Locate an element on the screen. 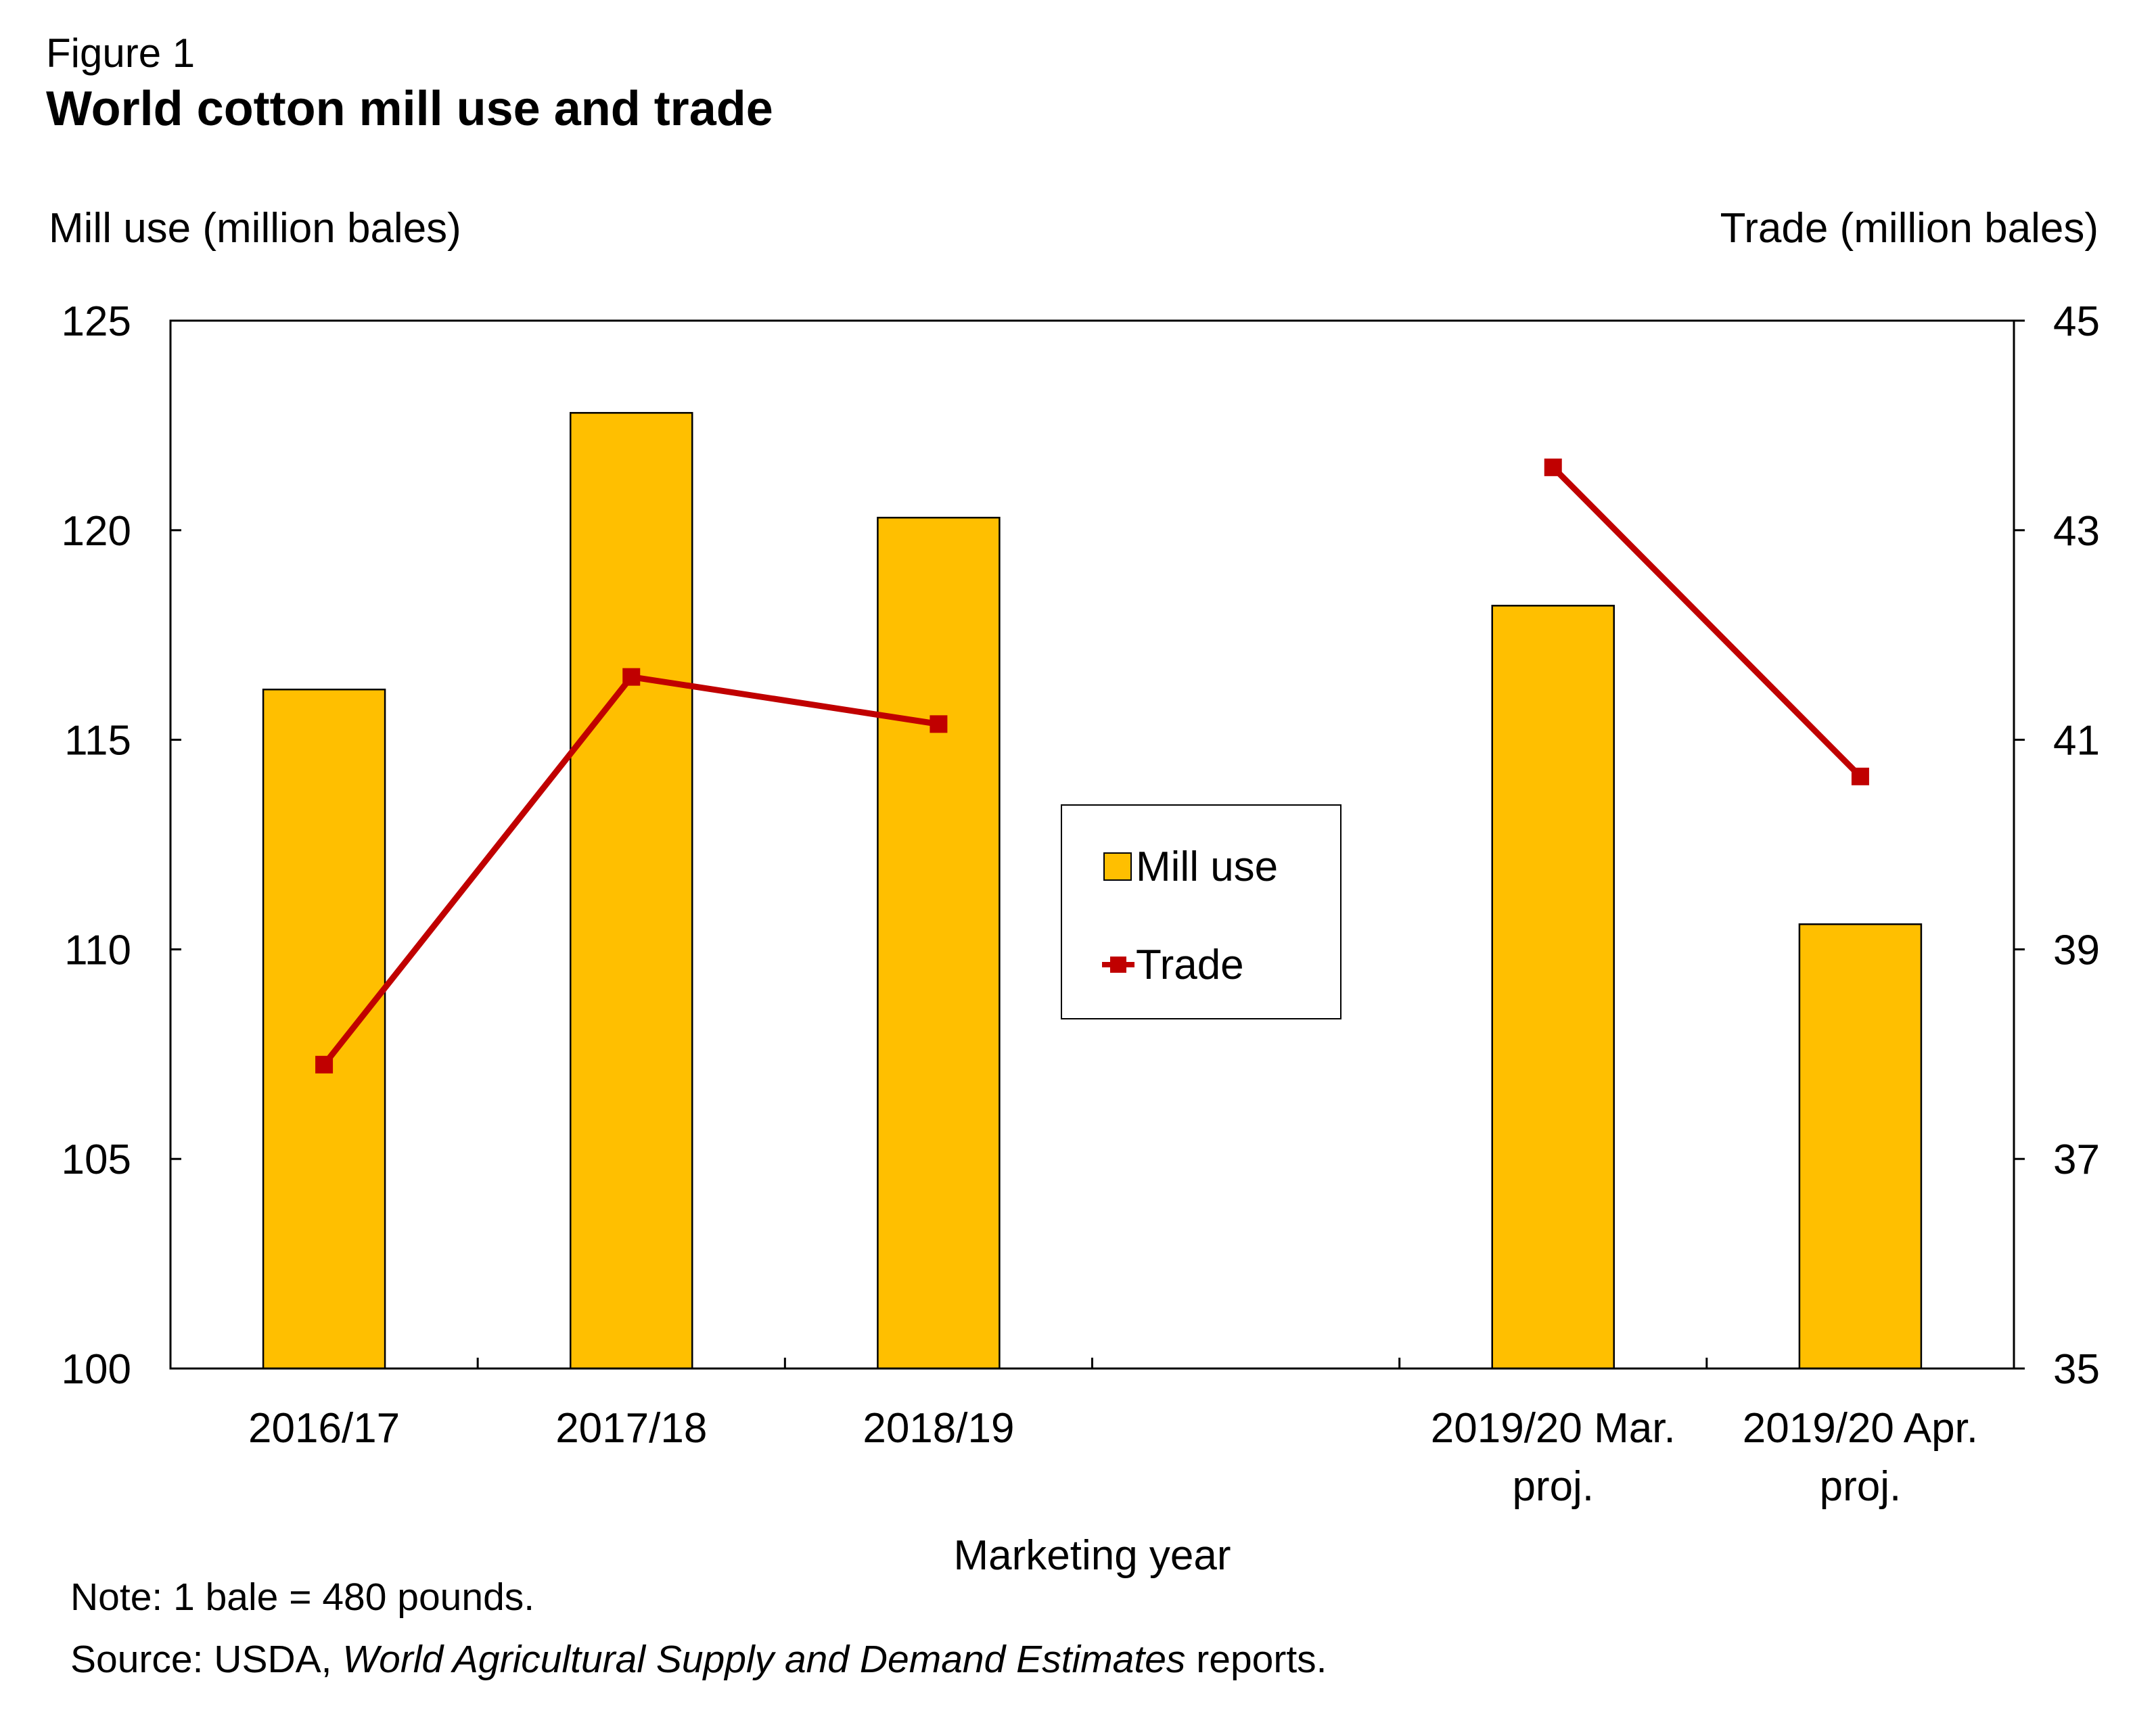 The image size is (2156, 1725). y-left-tick-label: 110 is located at coordinates (97, 950).